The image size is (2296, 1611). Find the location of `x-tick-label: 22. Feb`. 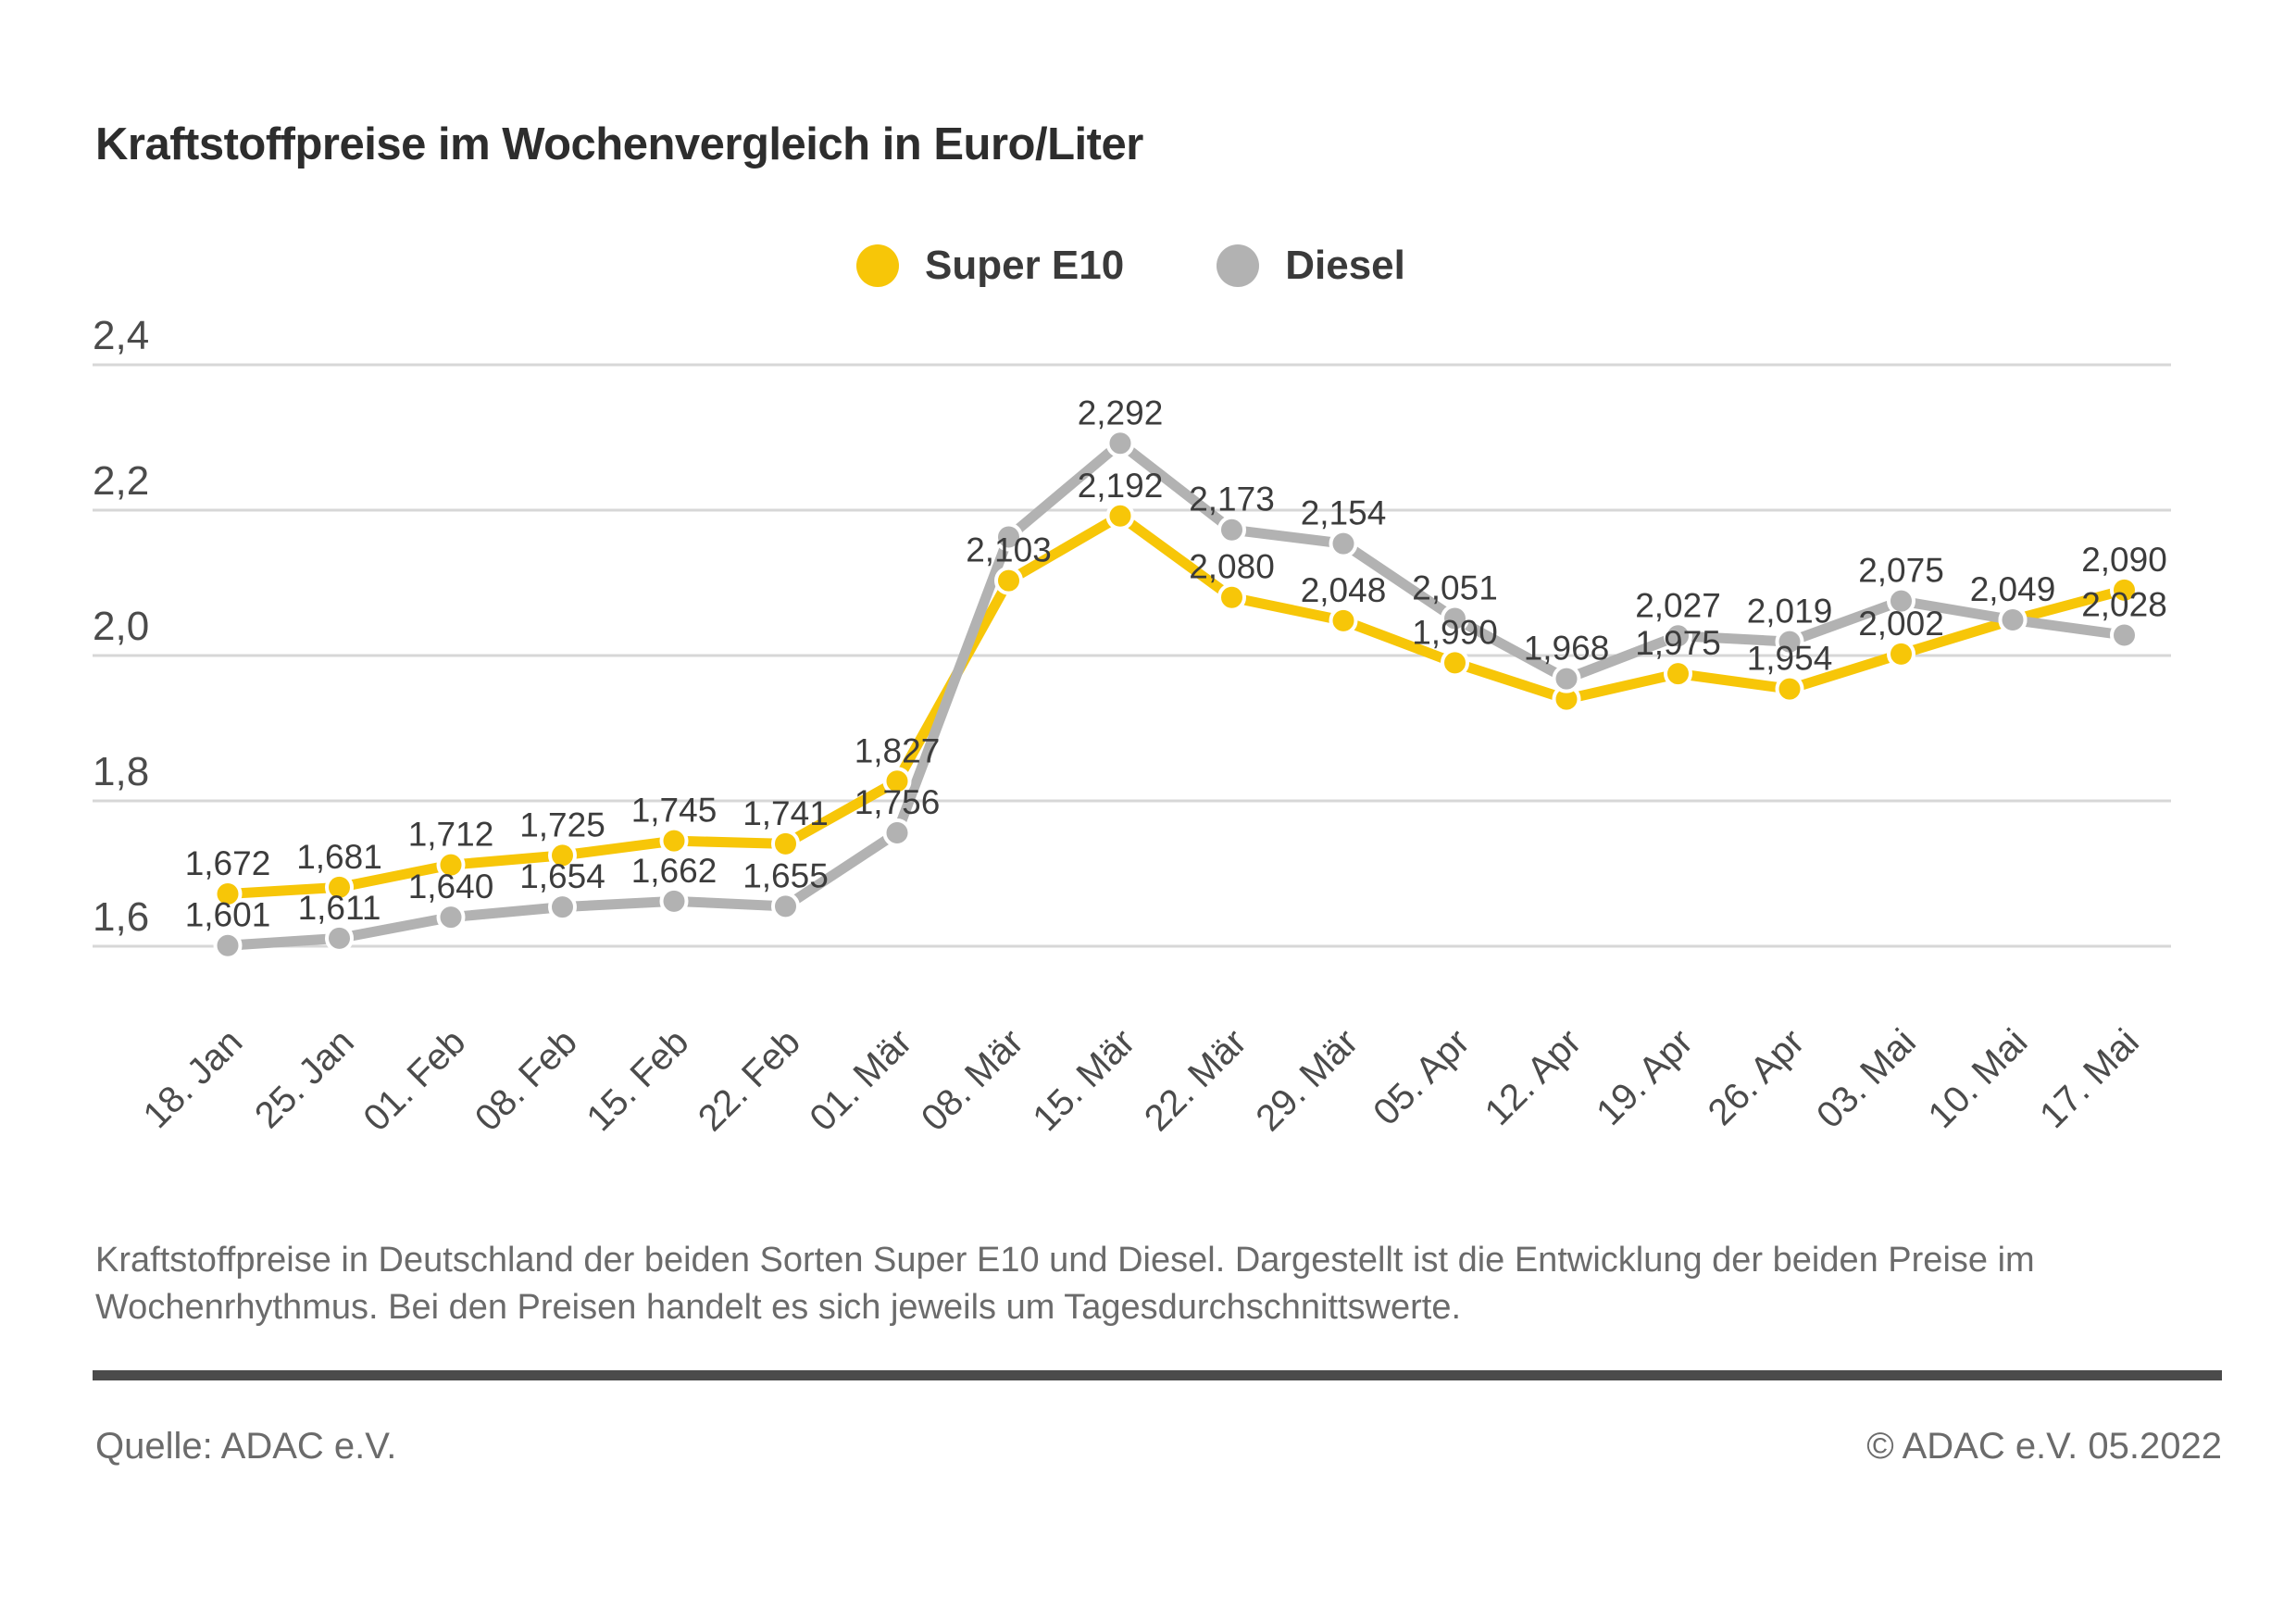

x-tick-label: 22. Feb is located at coordinates (749, 1080).